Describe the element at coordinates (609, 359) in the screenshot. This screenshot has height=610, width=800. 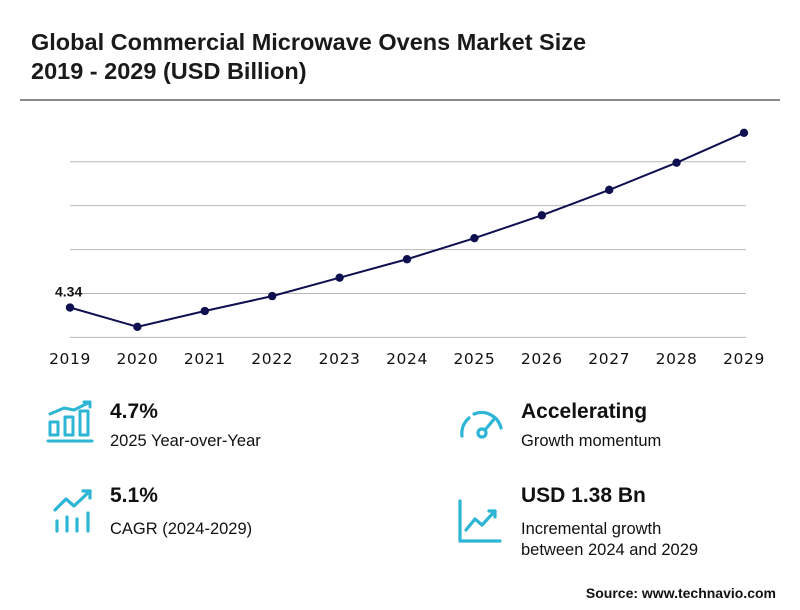
I see `x-tick-label-2027: 2027` at that location.